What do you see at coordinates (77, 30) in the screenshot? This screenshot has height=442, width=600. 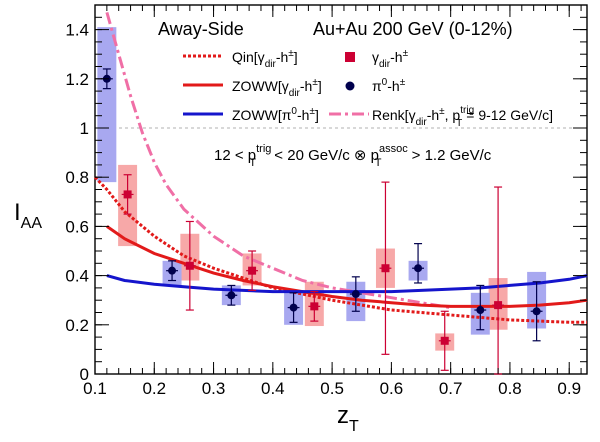 I see `y-tick-label: 1.4` at bounding box center [77, 30].